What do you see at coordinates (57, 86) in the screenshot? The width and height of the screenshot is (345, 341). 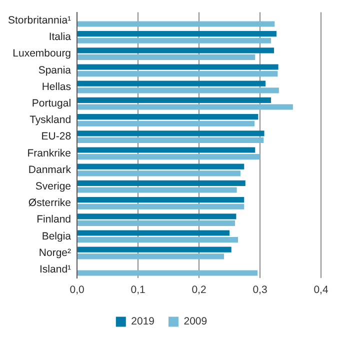 I see `y-tick-label: Hellas` at bounding box center [57, 86].